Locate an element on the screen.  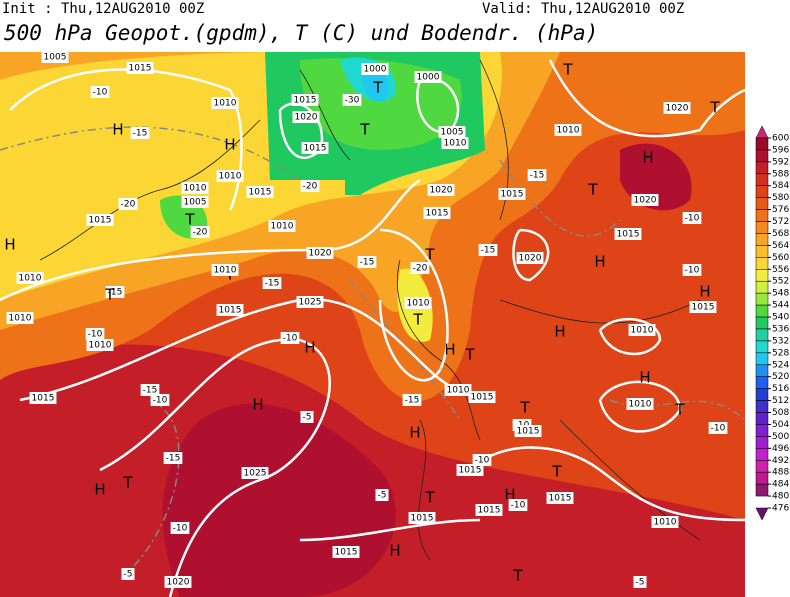
contour-label: 1000 is located at coordinates (428, 78).